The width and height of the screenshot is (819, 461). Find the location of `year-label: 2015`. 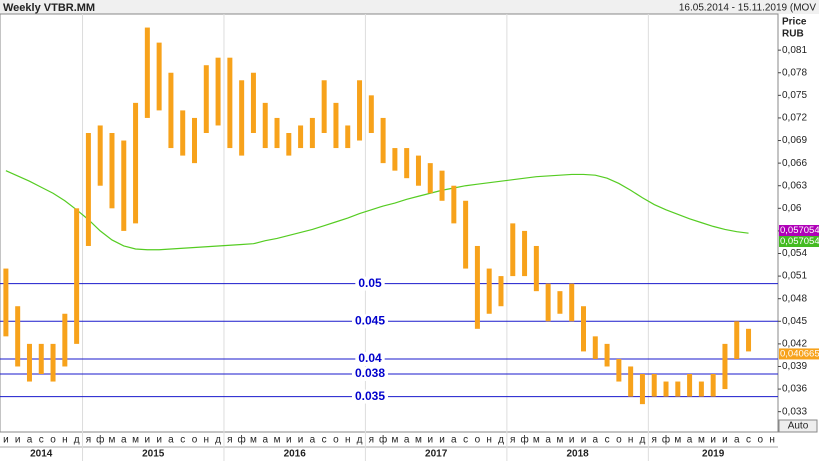

year-label: 2015 is located at coordinates (153, 454).